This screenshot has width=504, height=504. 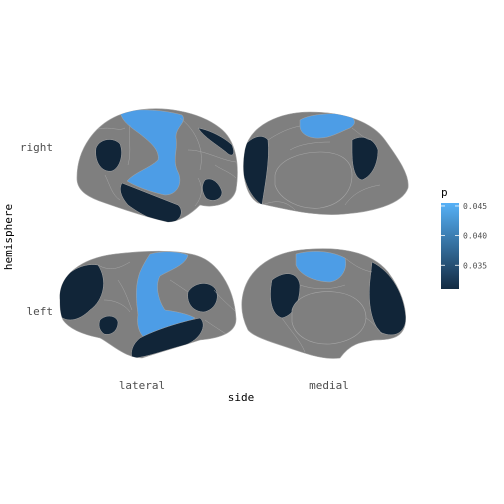 What do you see at coordinates (475, 265) in the screenshot?
I see `legend-tick-label: 0.035` at bounding box center [475, 265].